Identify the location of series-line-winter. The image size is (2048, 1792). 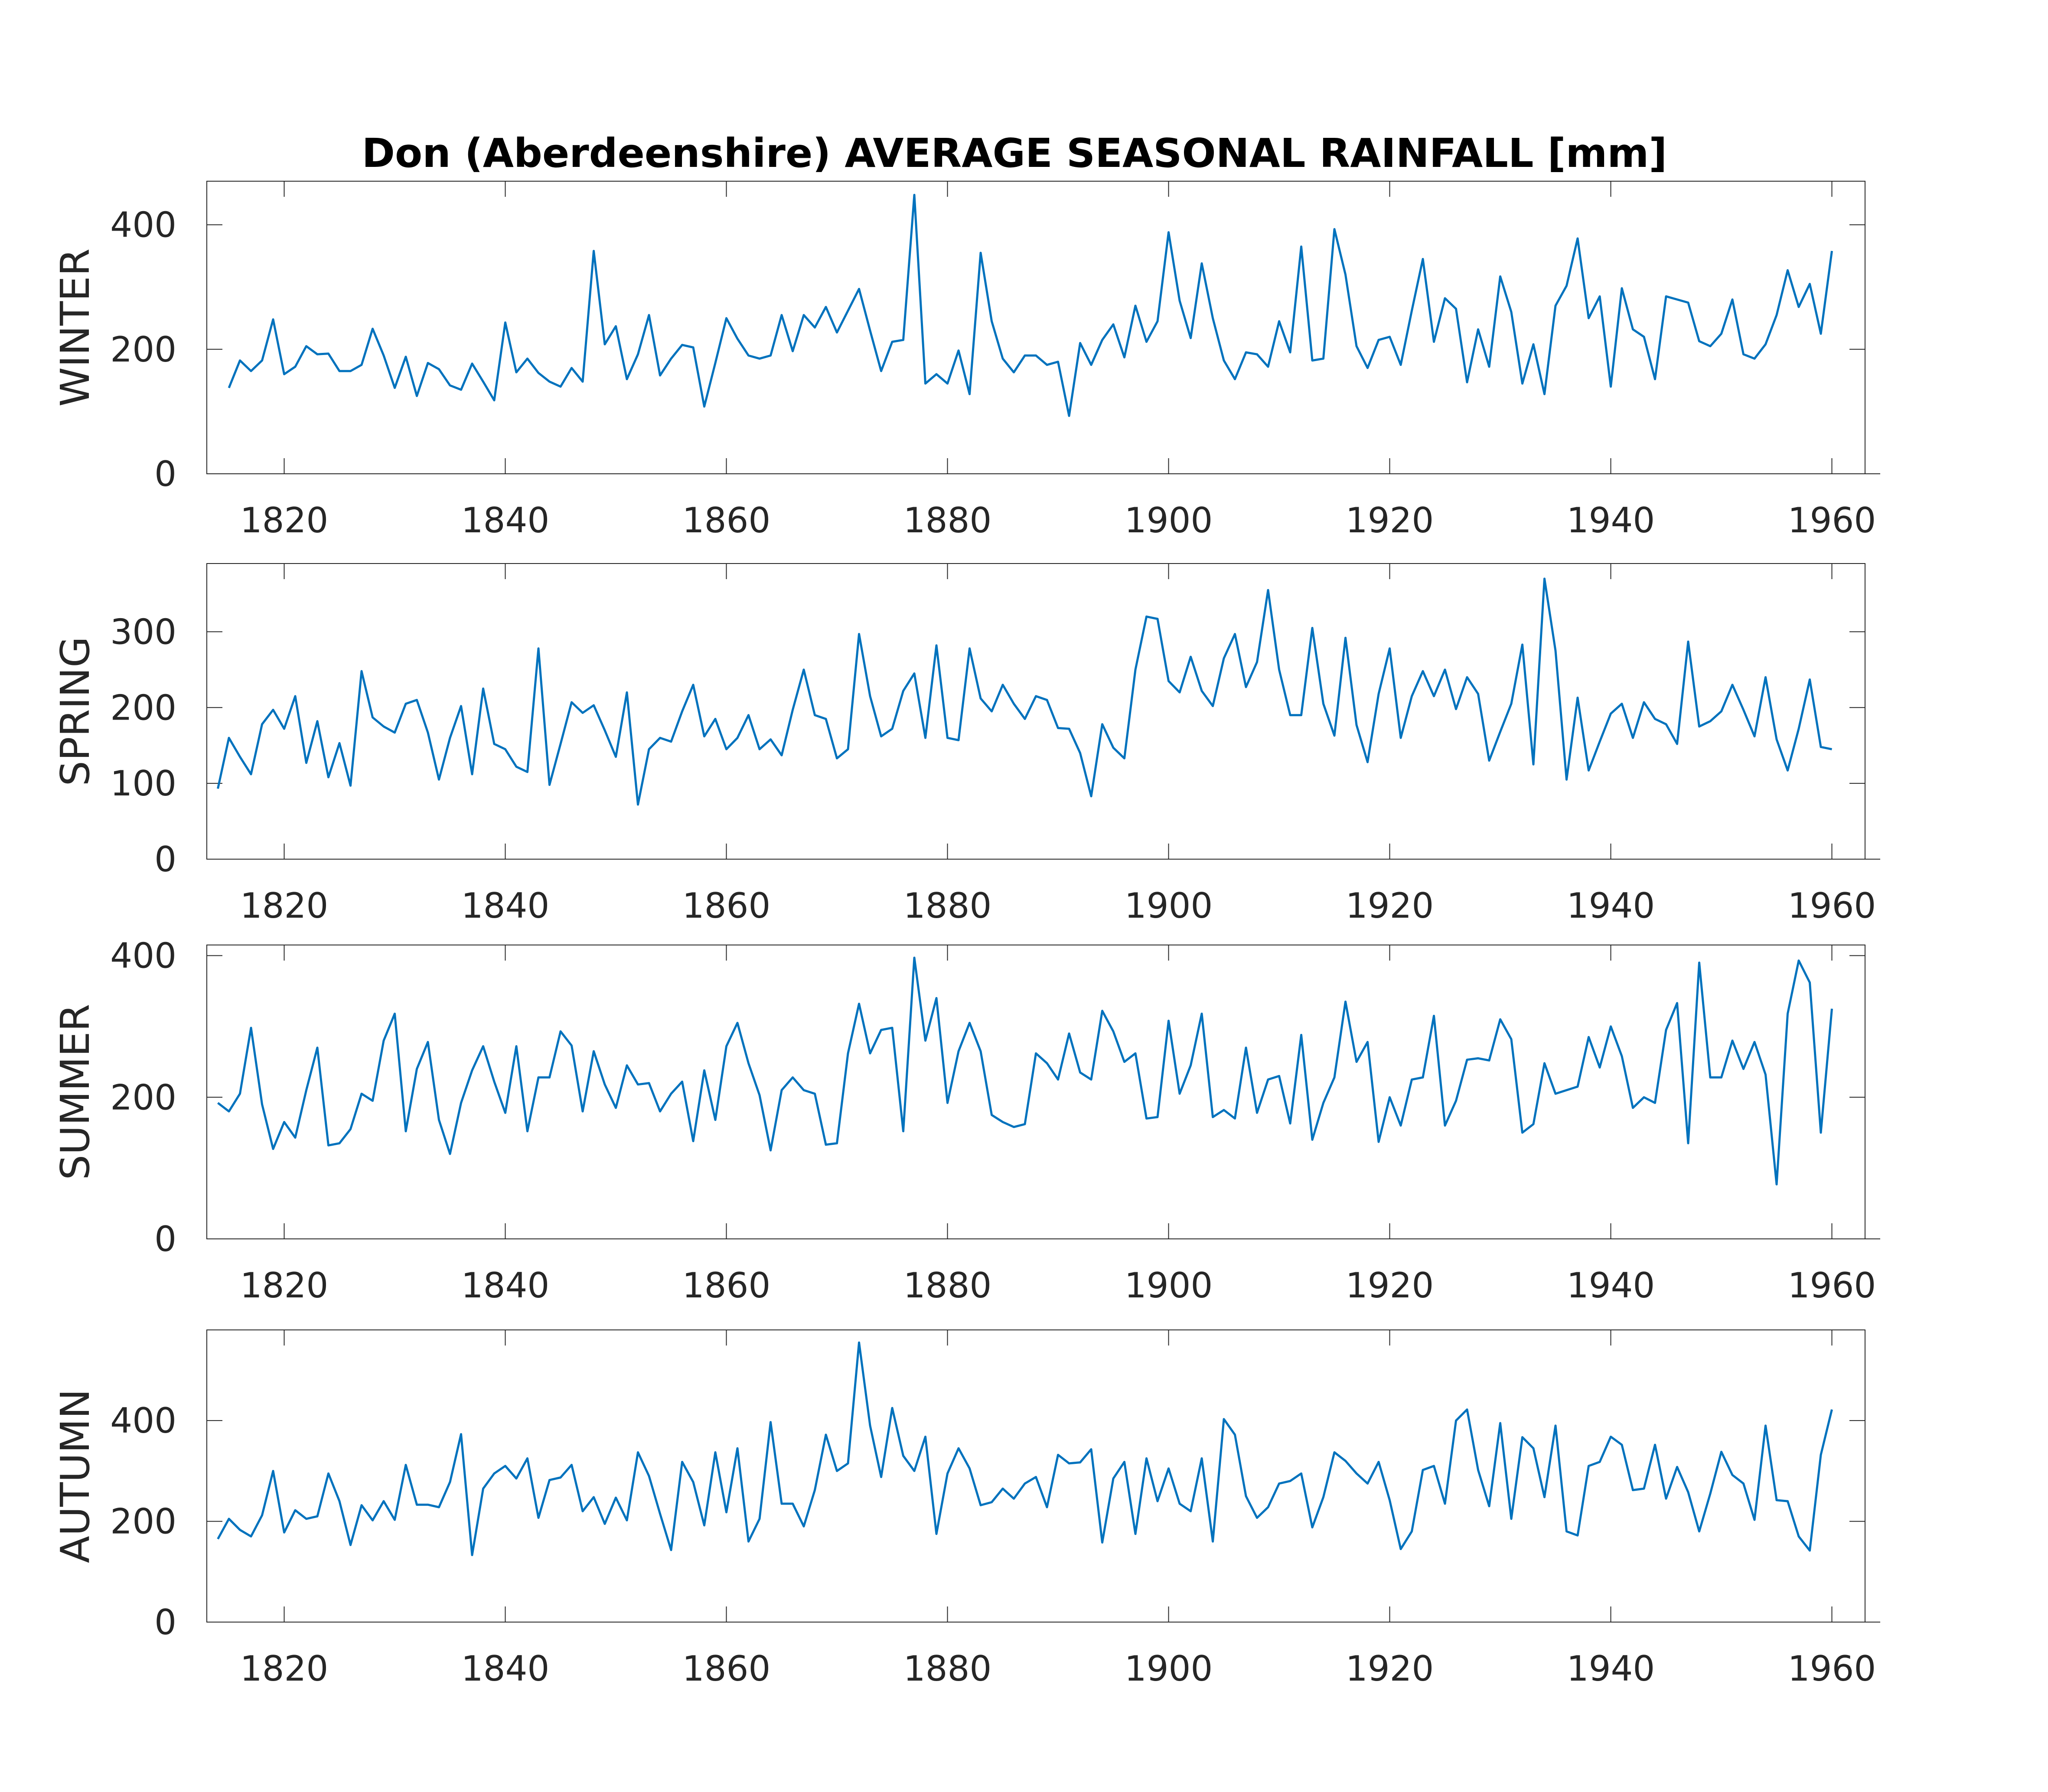
(1030, 305).